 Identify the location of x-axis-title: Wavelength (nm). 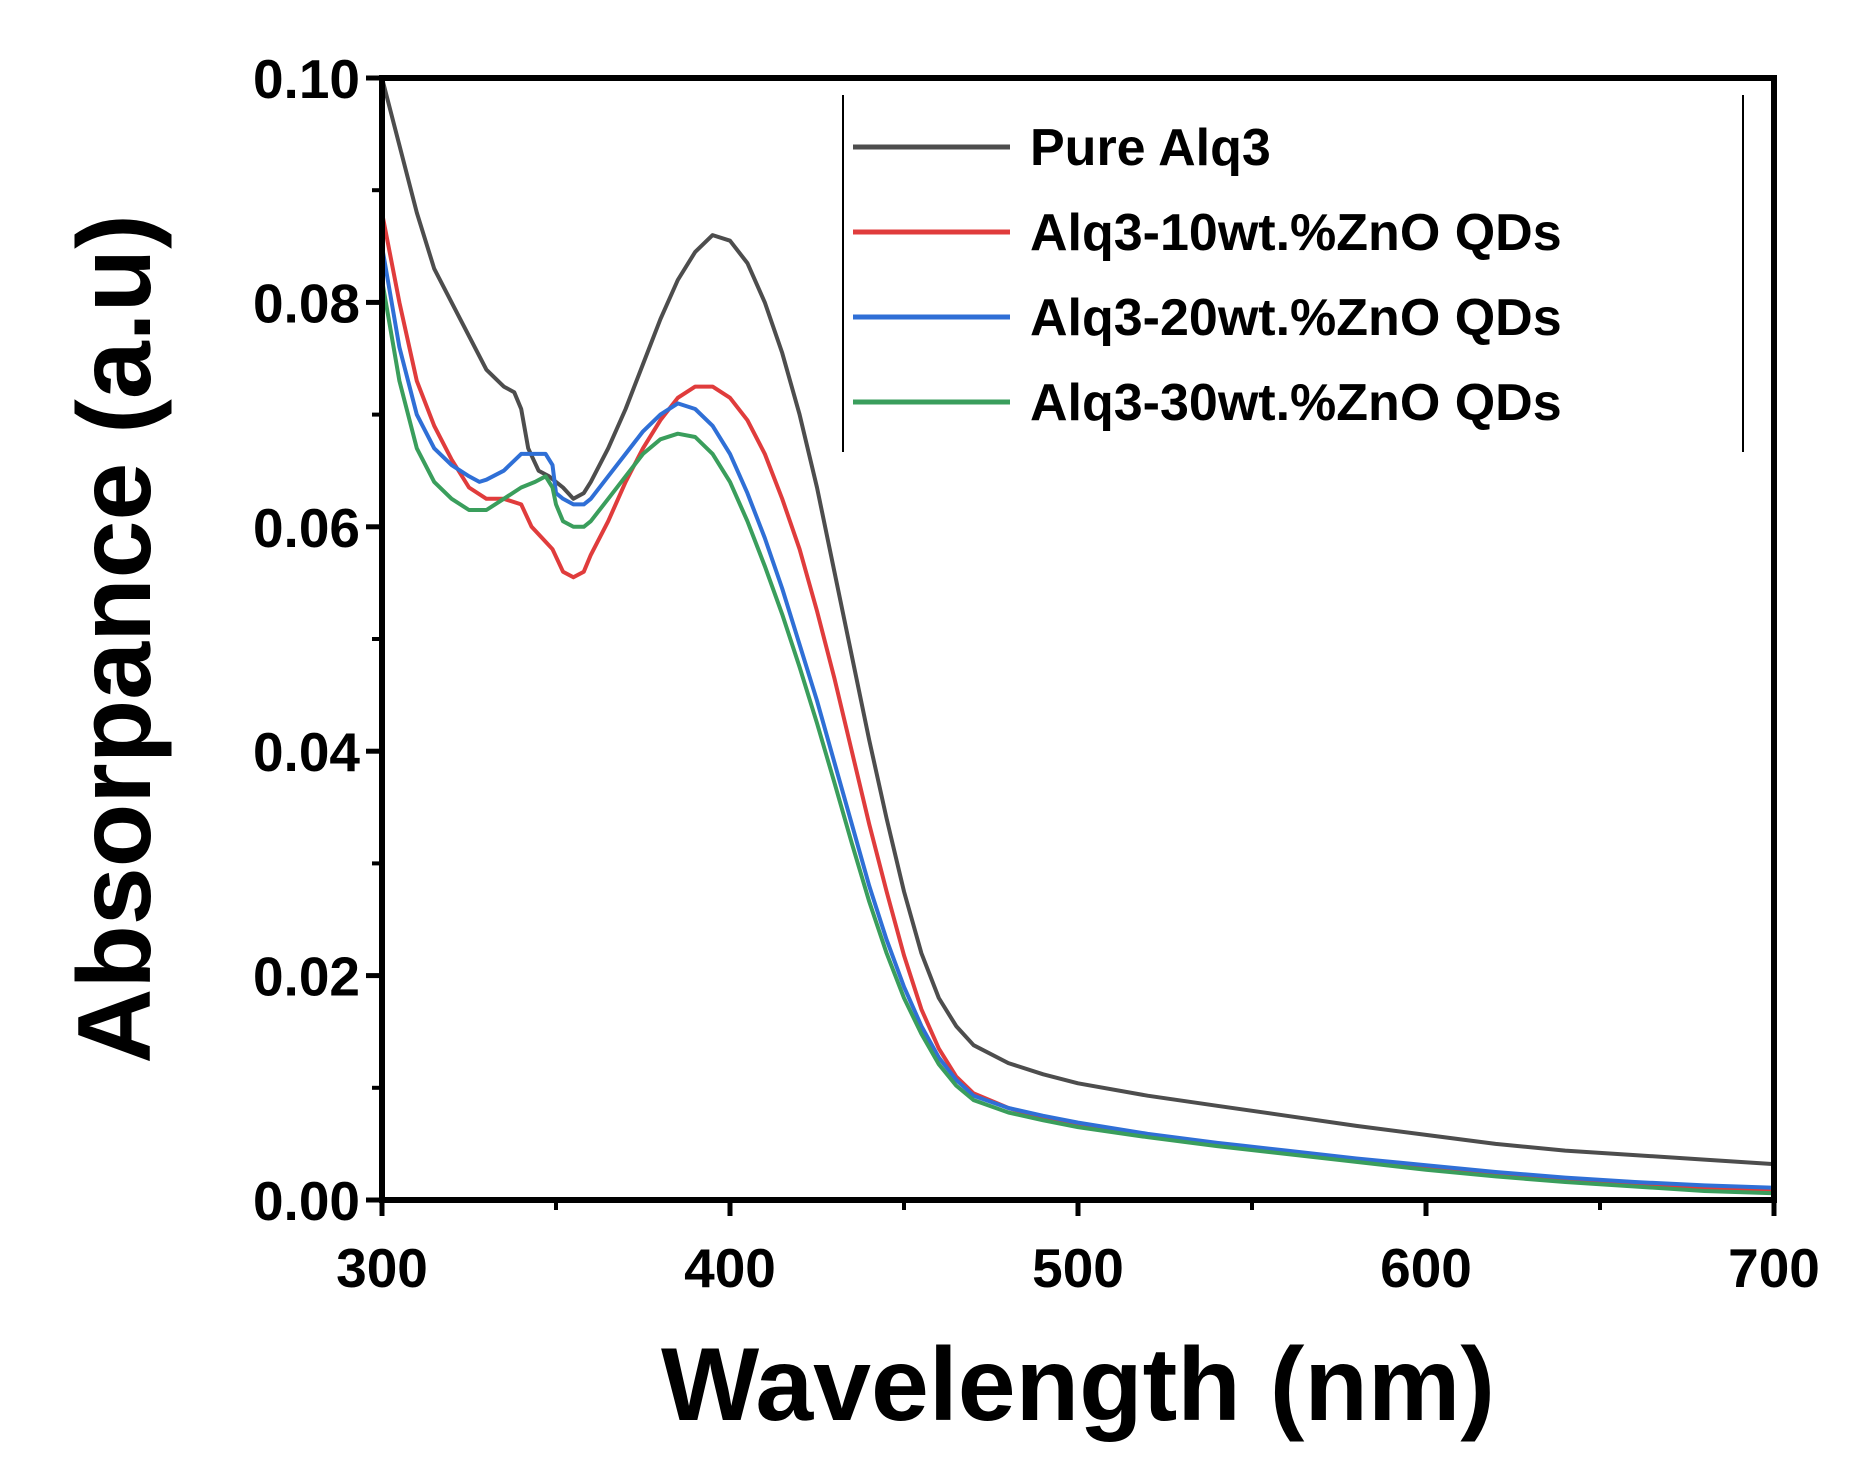
(1078, 1385).